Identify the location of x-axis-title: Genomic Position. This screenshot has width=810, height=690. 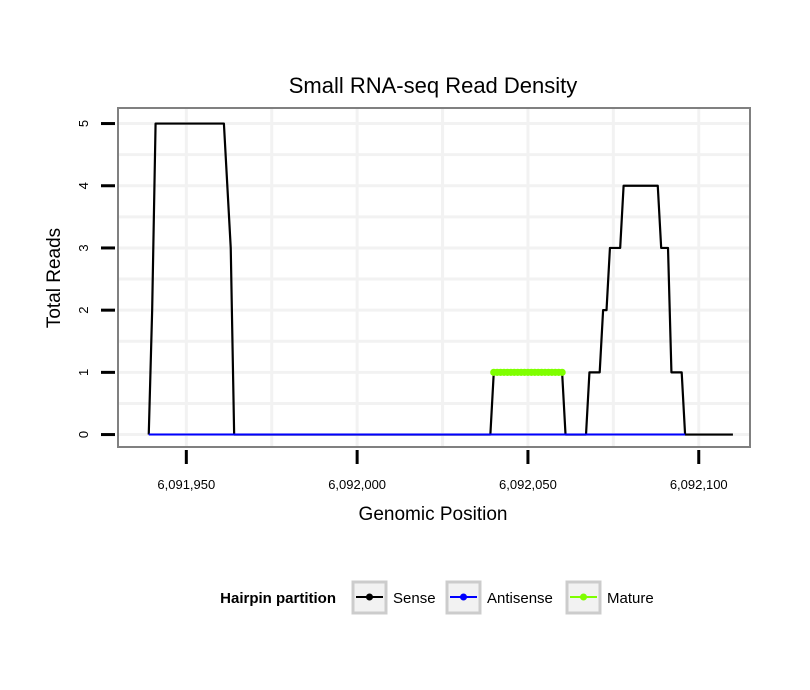
(433, 514).